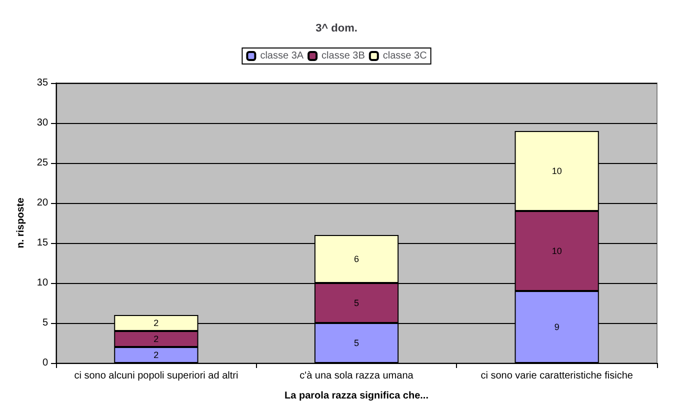 This screenshot has width=673, height=420. Describe the element at coordinates (357, 259) in the screenshot. I see `data-label: 6` at that location.